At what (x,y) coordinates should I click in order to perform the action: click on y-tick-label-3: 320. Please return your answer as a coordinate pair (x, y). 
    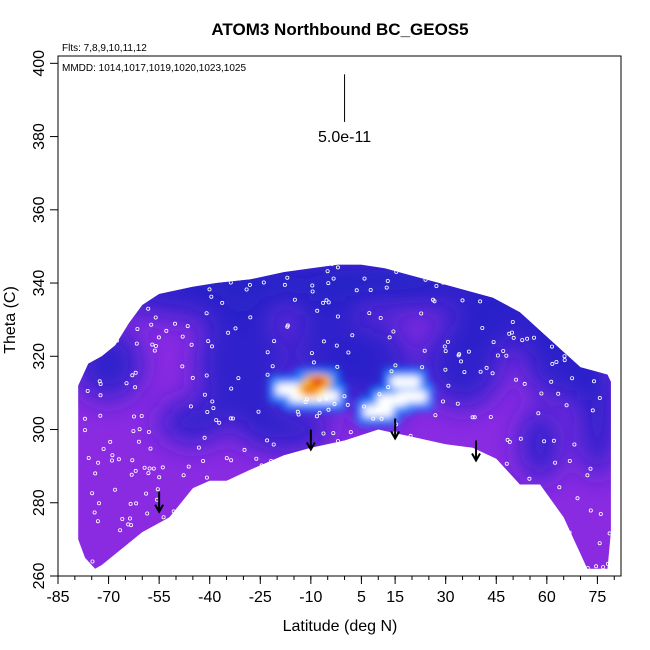
    Looking at the image, I should click on (39, 356).